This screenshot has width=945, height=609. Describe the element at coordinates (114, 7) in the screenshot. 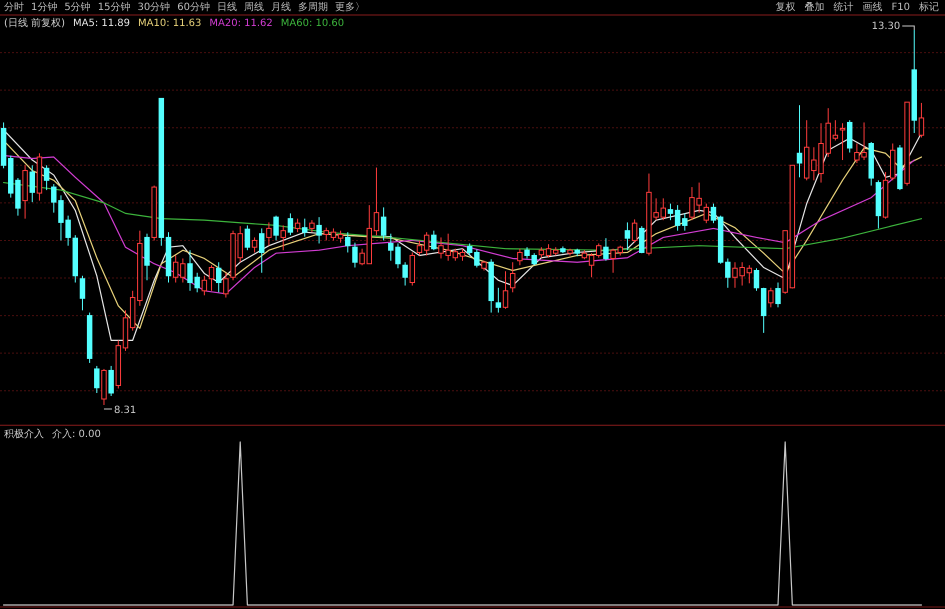

I see `text: 15分钟` at that location.